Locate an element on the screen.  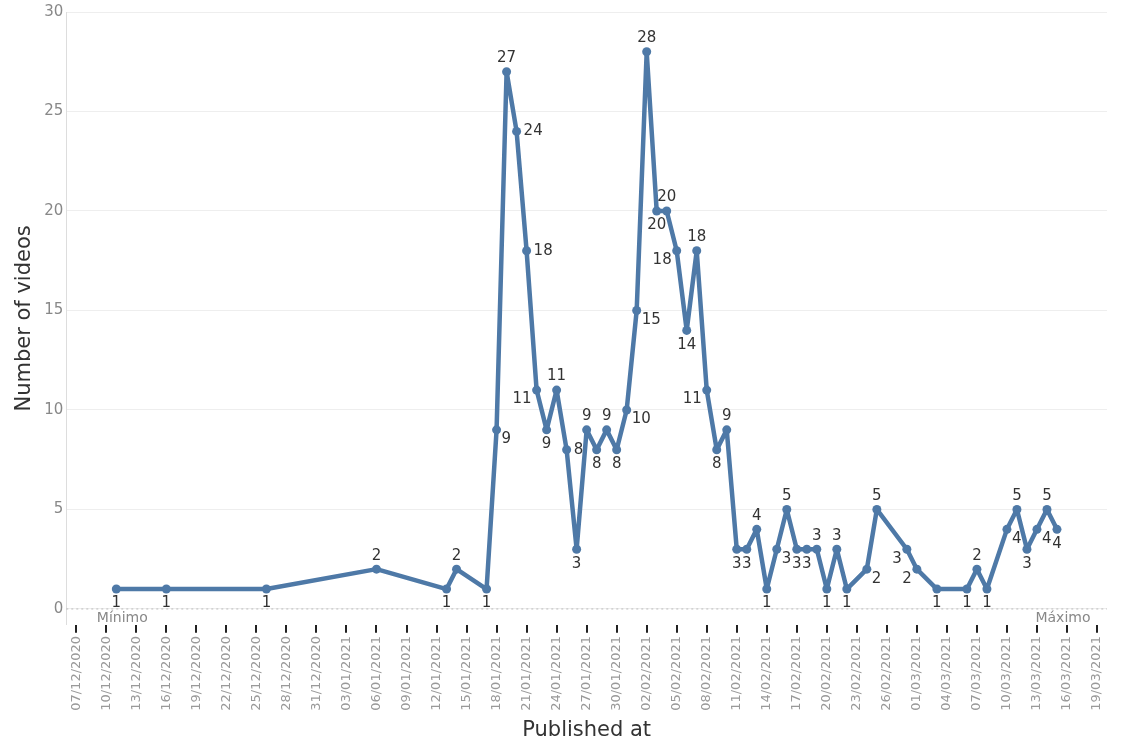
x-tick-label: 16/03/2021 is located at coordinates (1066, 673).